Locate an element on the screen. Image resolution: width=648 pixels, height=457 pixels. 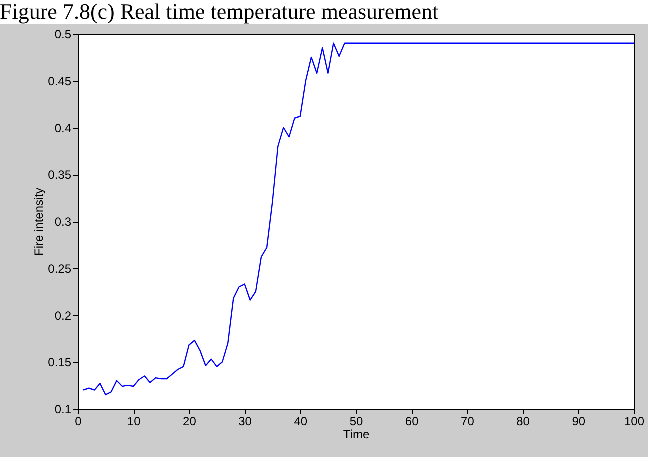
x-tick-label: 20 is located at coordinates (190, 421).